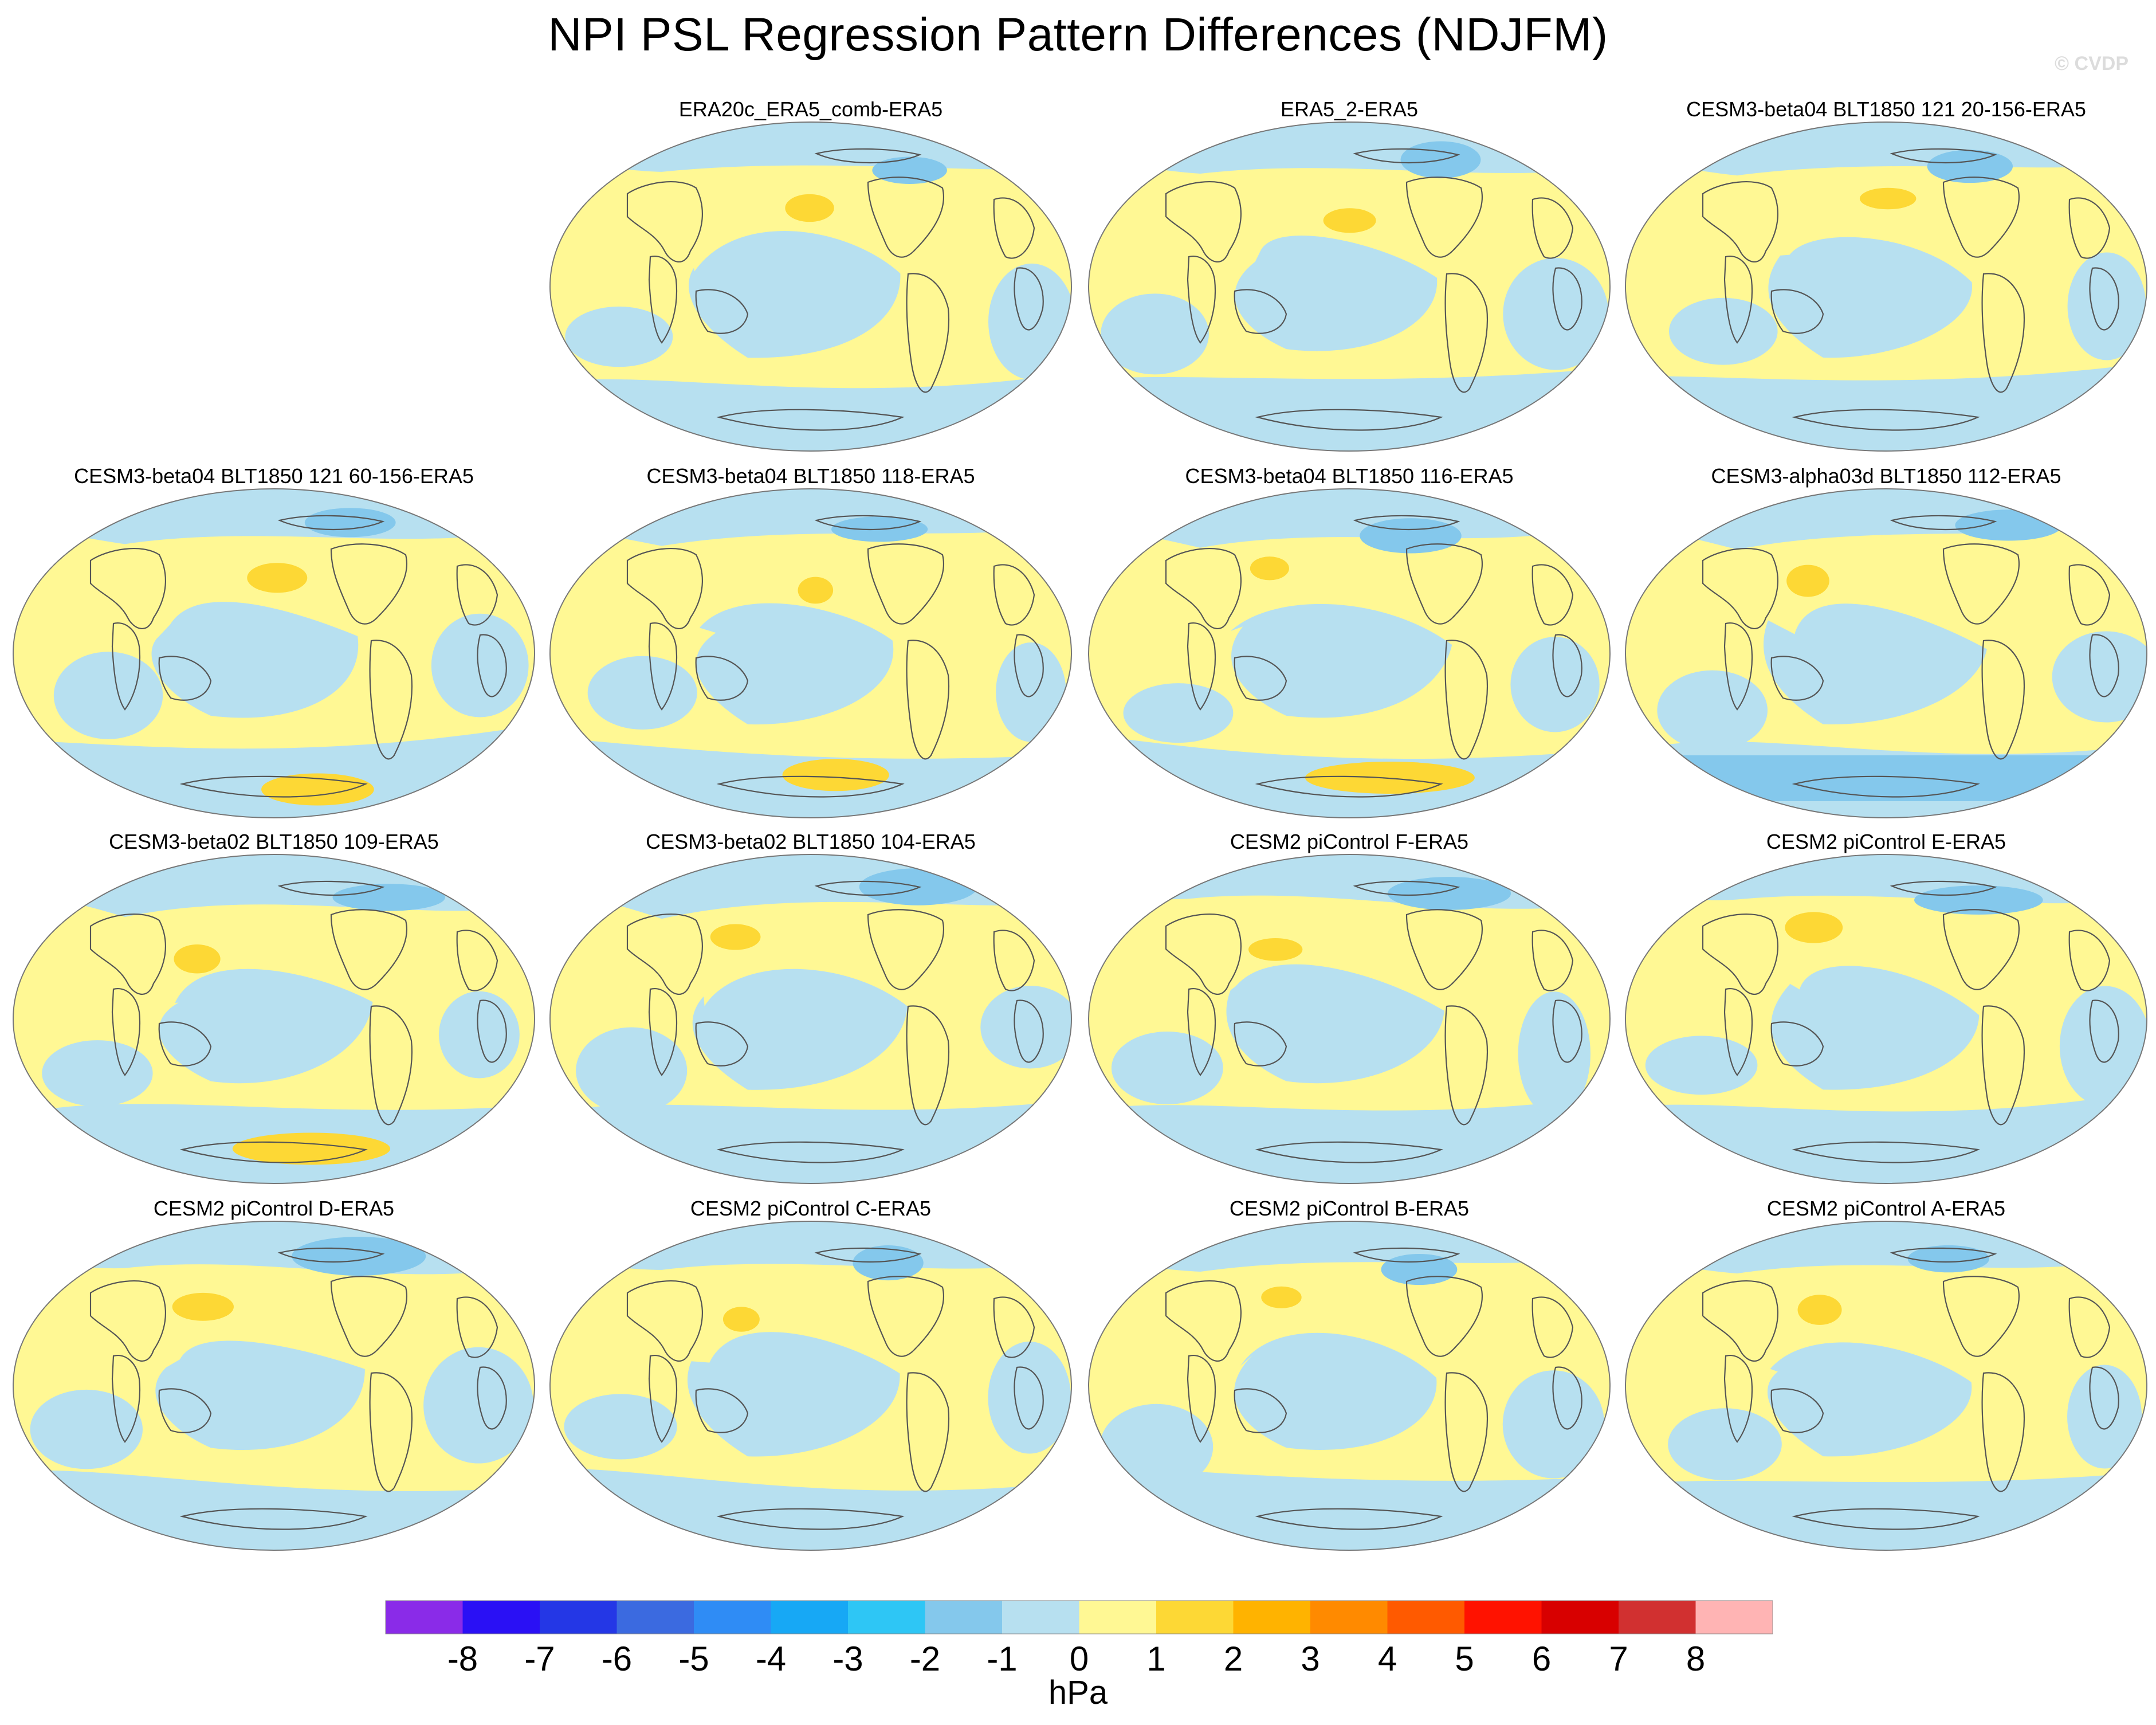 Image resolution: width=2156 pixels, height=1725 pixels. I want to click on map-panel: CESM3-beta04 BLT1850 116-ERA5, so click(1349, 648).